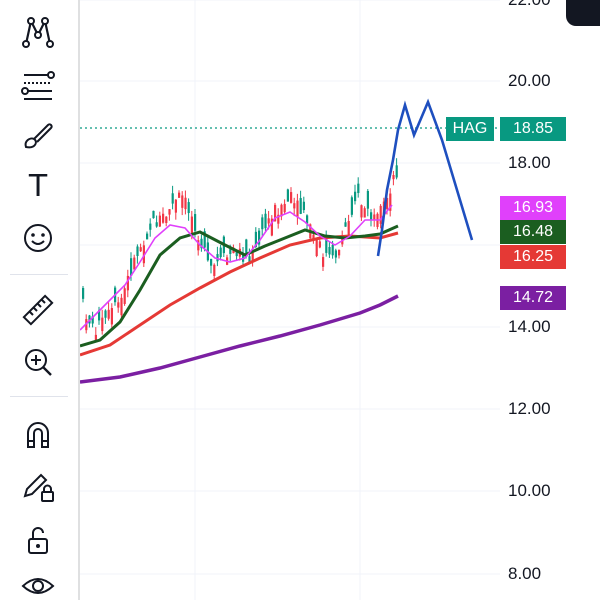 The width and height of the screenshot is (600, 606). I want to click on ma-magenta-line, so click(236, 267).